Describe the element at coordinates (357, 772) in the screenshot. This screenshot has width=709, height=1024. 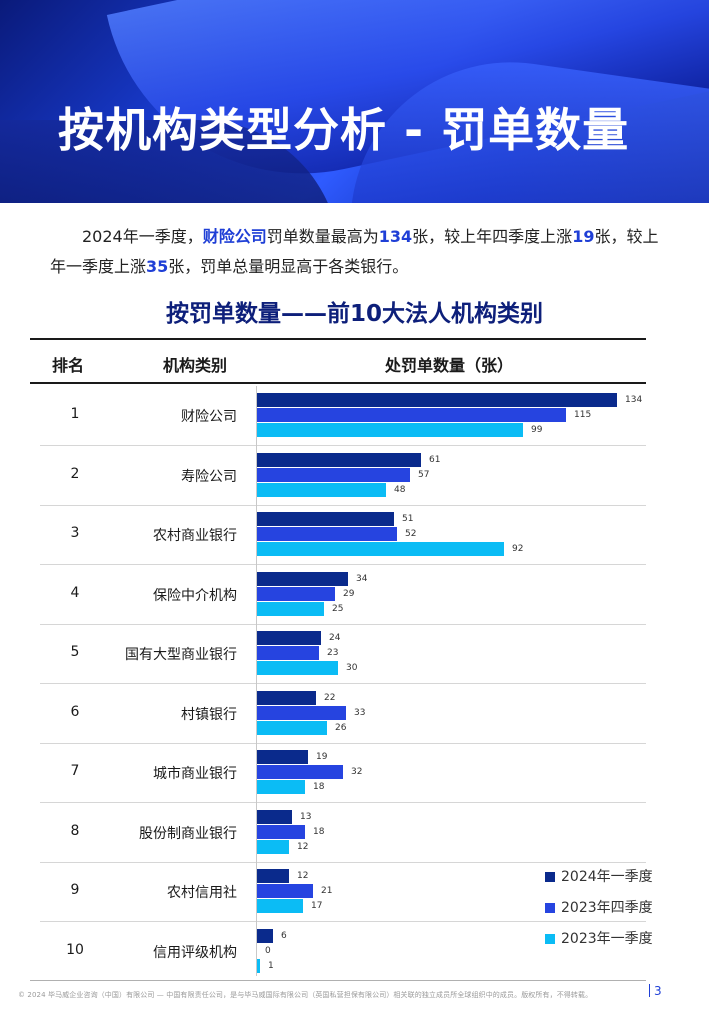
I see `bar-value-label: 32` at that location.